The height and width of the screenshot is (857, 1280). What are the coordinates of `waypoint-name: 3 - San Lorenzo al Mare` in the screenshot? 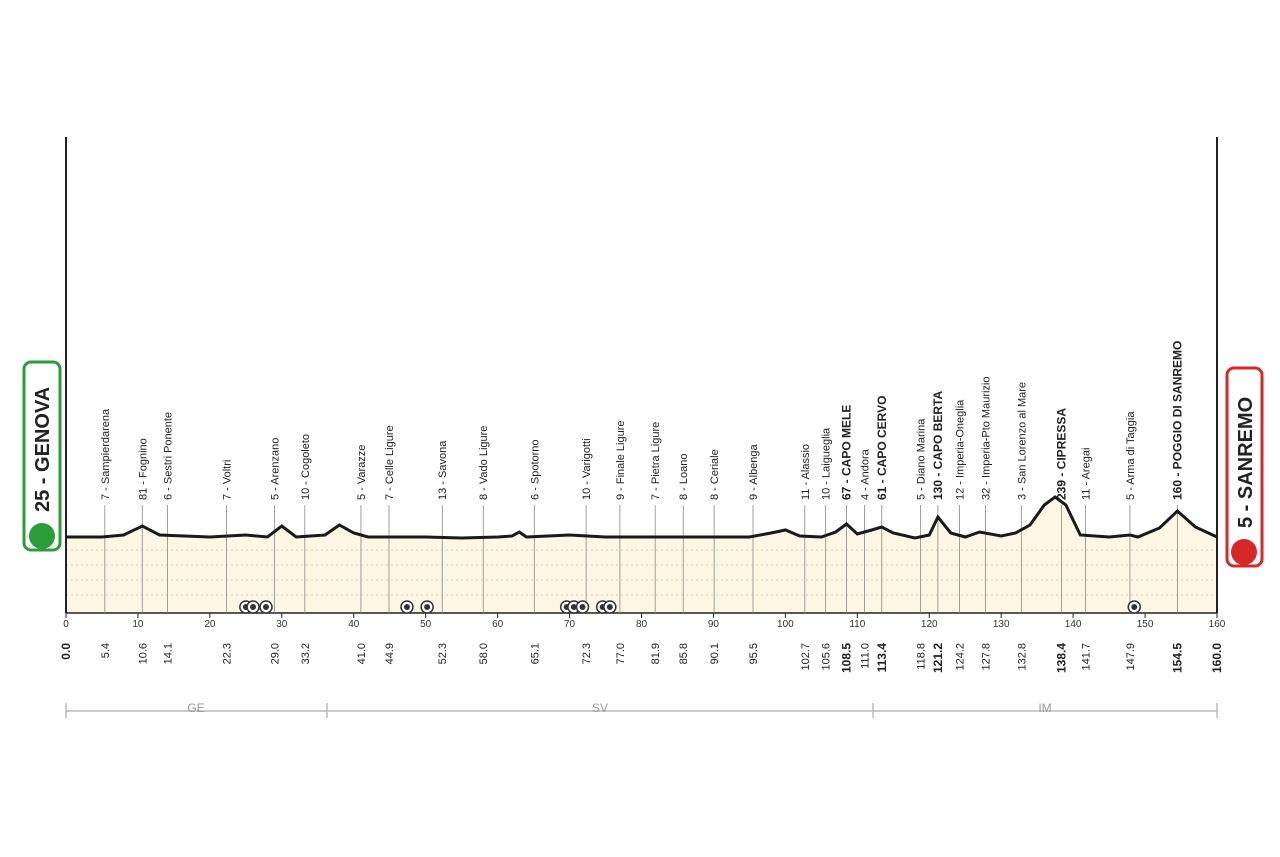 It's located at (1022, 441).